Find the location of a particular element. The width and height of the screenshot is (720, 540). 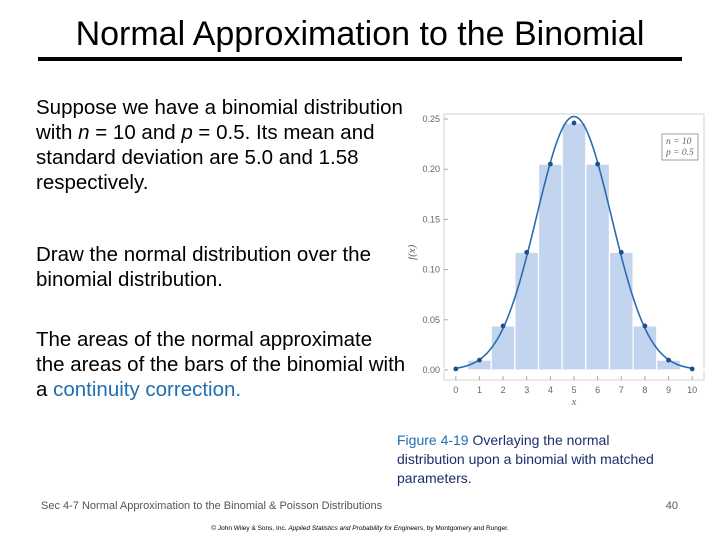

p1-p: p is located at coordinates (187, 132).